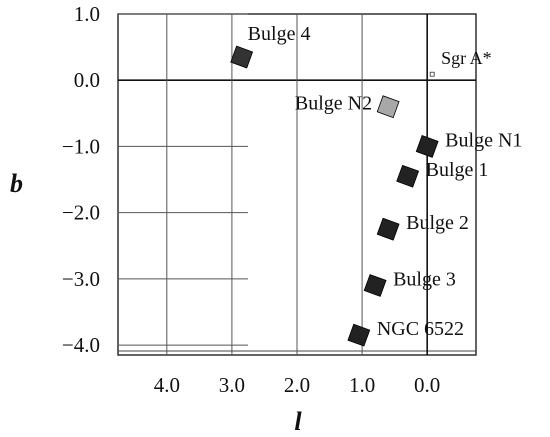  What do you see at coordinates (427, 385) in the screenshot?
I see `x-tick-label-4: 0.0` at bounding box center [427, 385].